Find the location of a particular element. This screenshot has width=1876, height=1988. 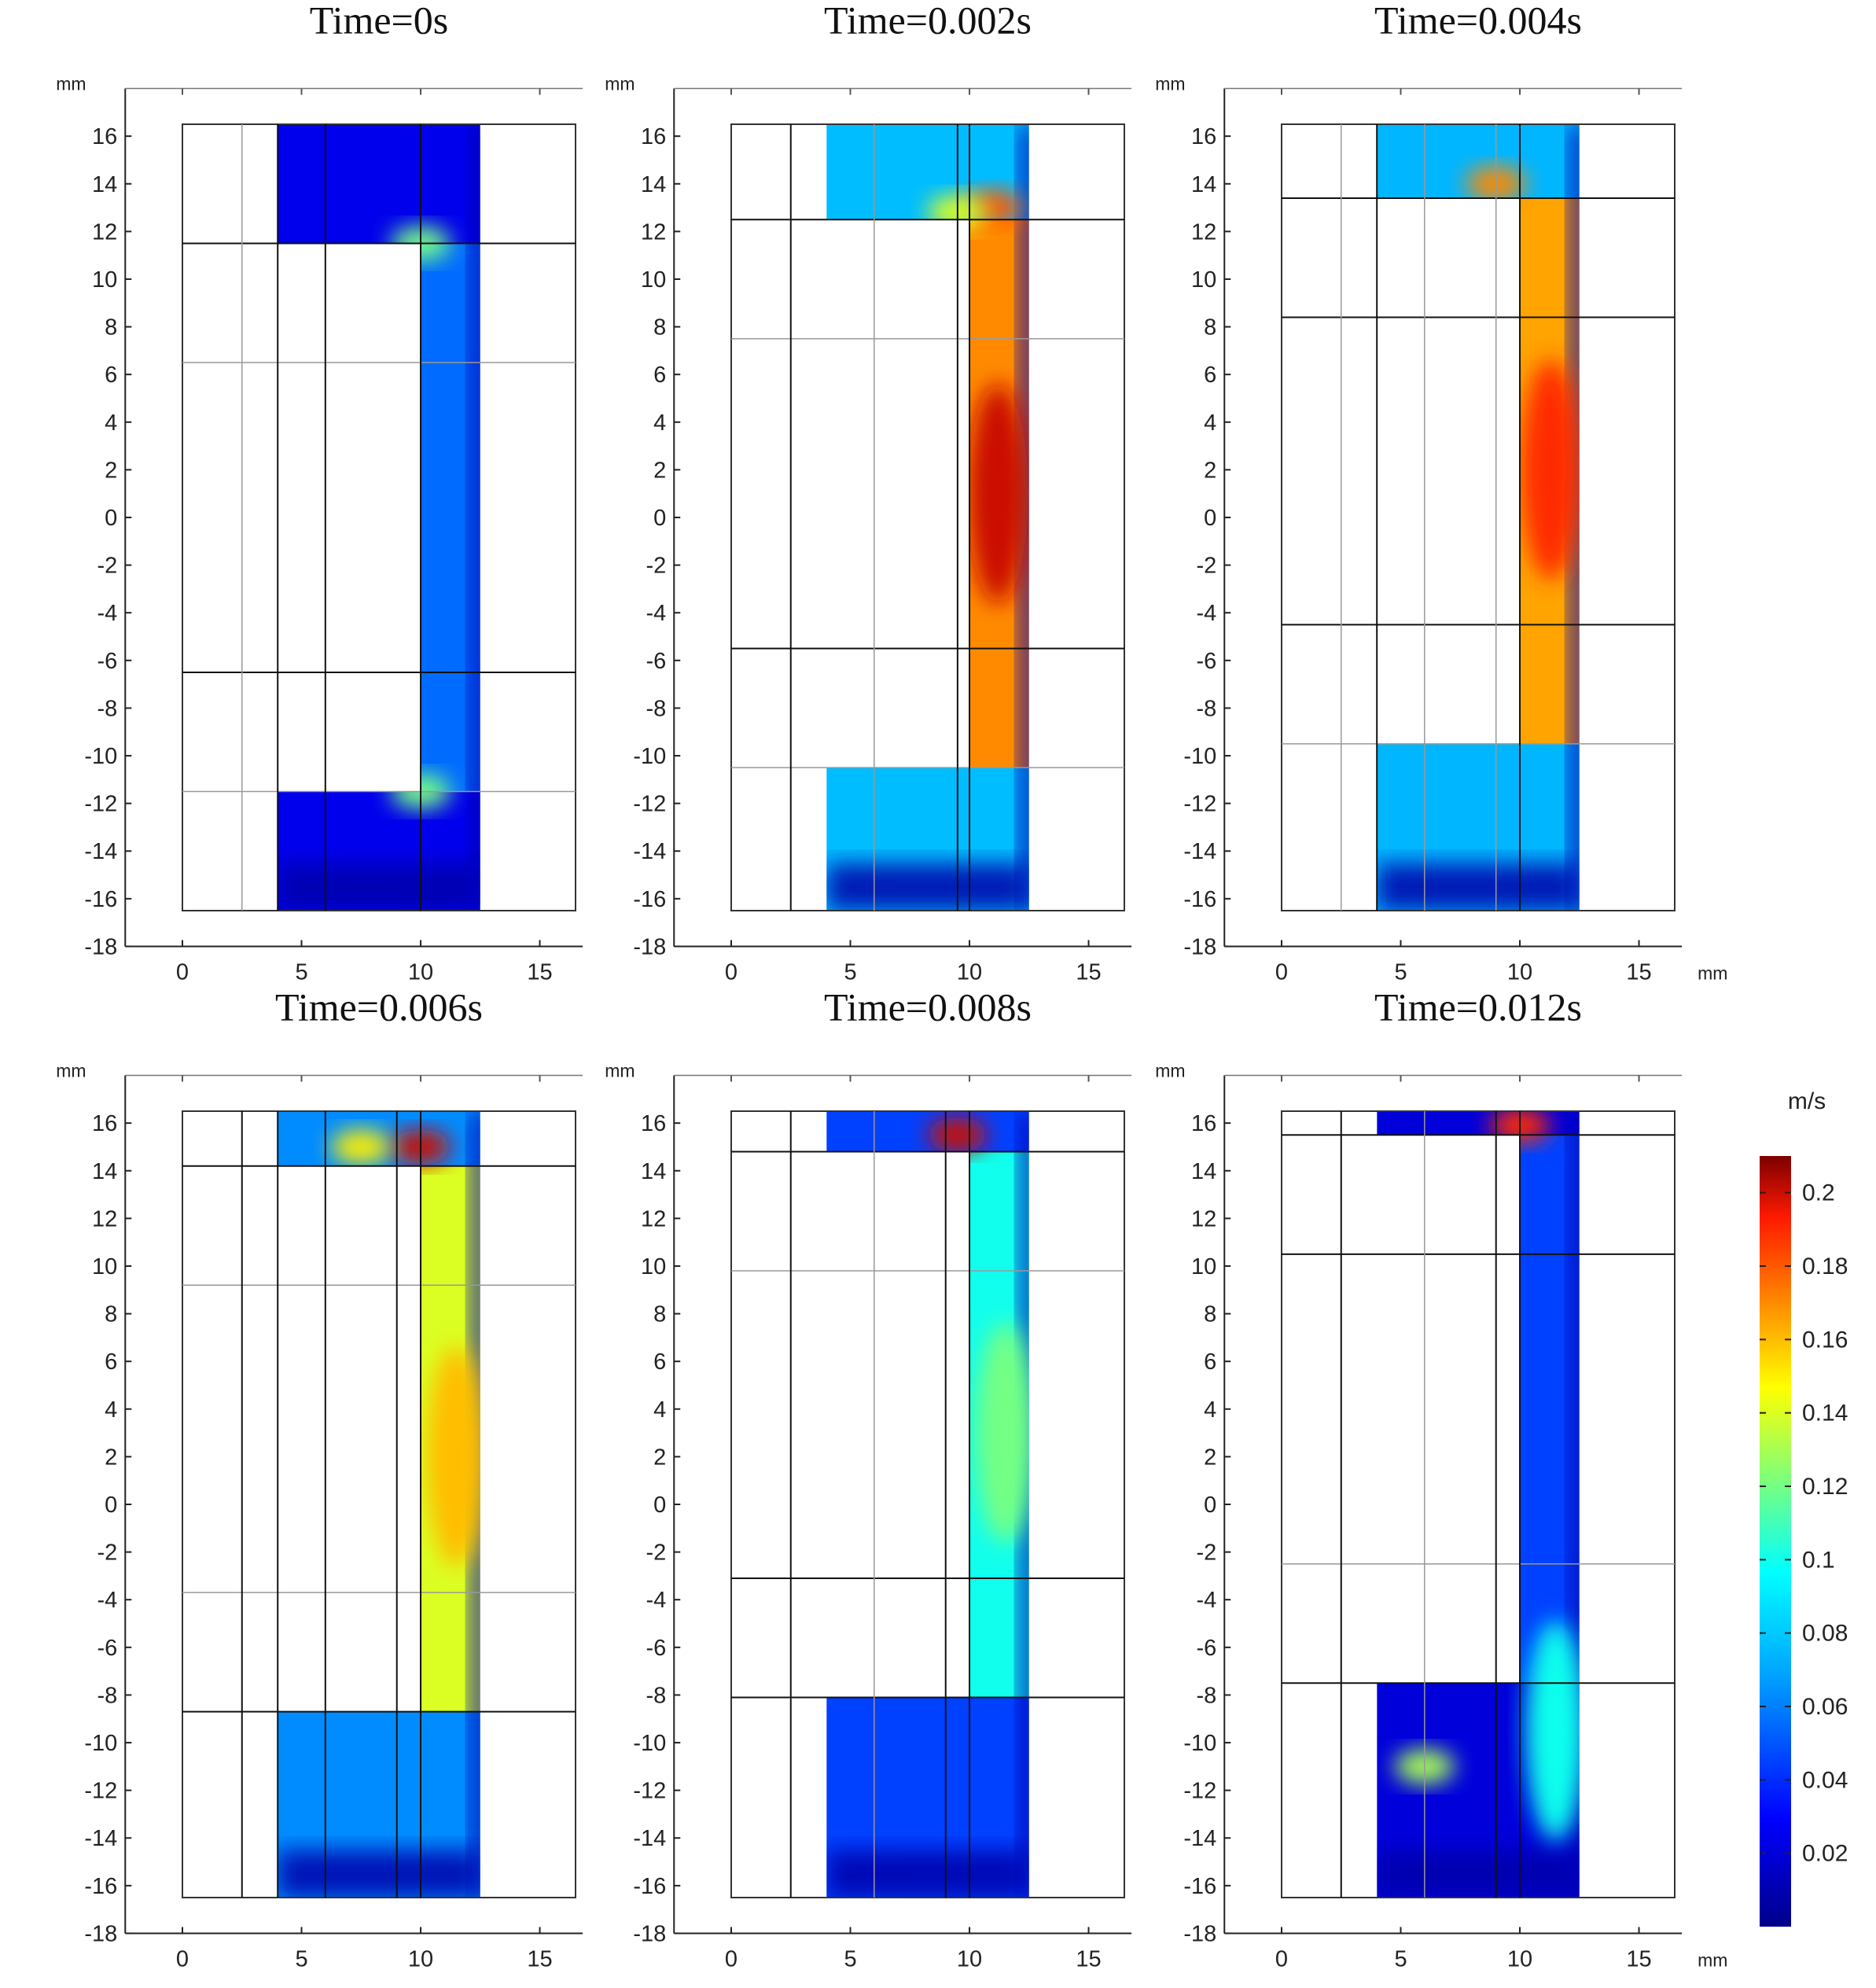

y-tick-label: -12 is located at coordinates (100, 1791).